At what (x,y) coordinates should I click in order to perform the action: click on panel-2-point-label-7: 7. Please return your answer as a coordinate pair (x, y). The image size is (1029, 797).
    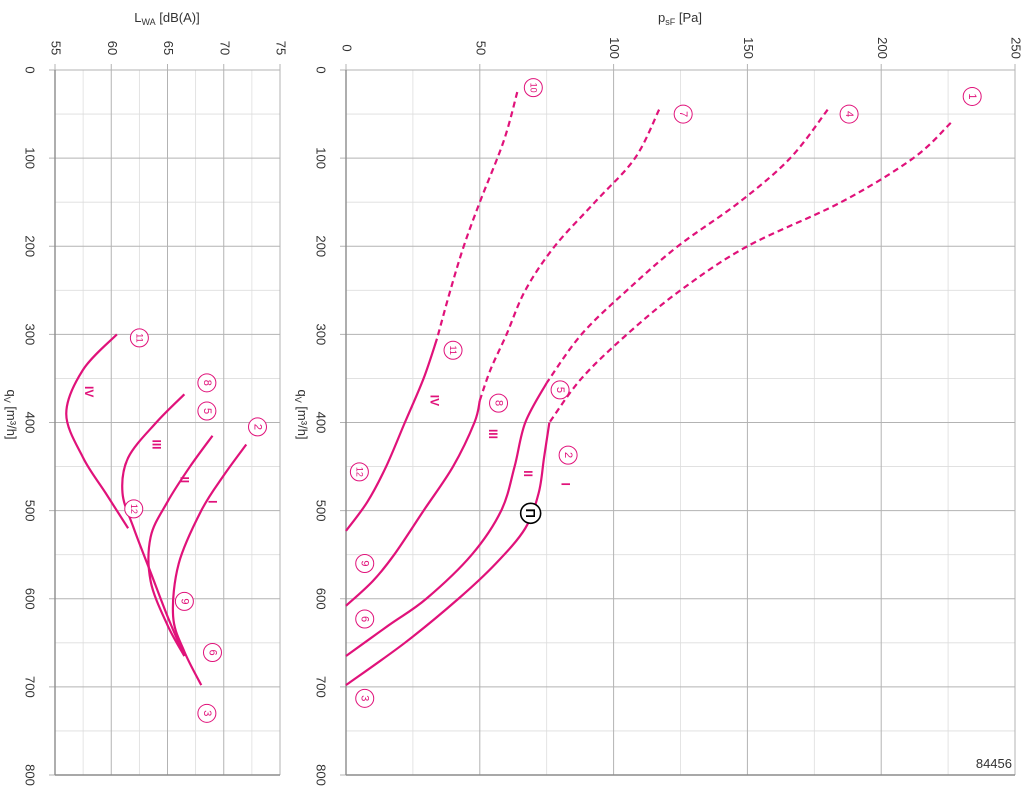
    Looking at the image, I should click on (683, 114).